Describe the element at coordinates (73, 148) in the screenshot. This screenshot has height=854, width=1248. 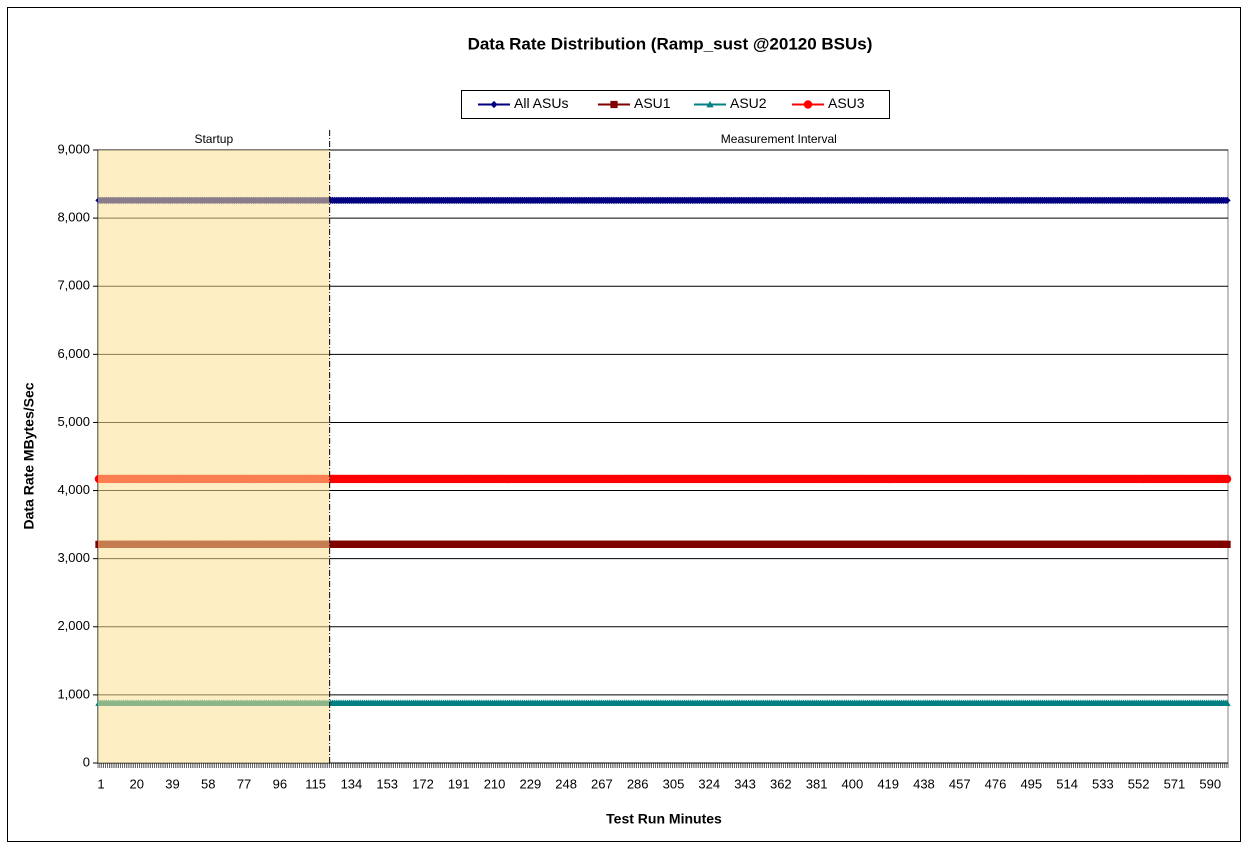
I see `y-tick-label: 9,000` at that location.